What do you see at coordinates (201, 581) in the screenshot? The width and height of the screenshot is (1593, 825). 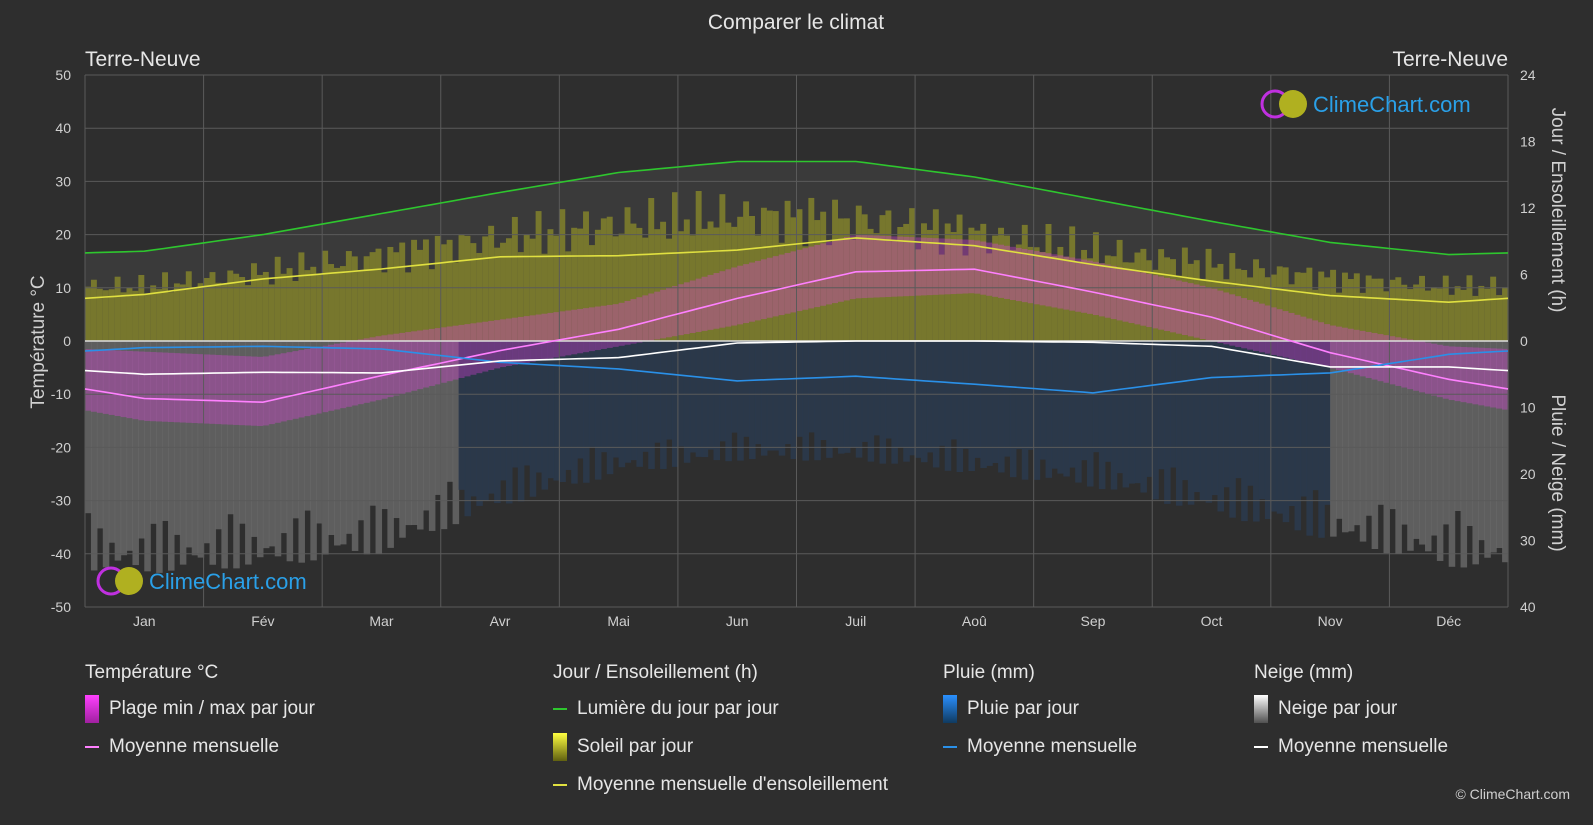 I see `logo-bottom: ClimeChart.com` at bounding box center [201, 581].